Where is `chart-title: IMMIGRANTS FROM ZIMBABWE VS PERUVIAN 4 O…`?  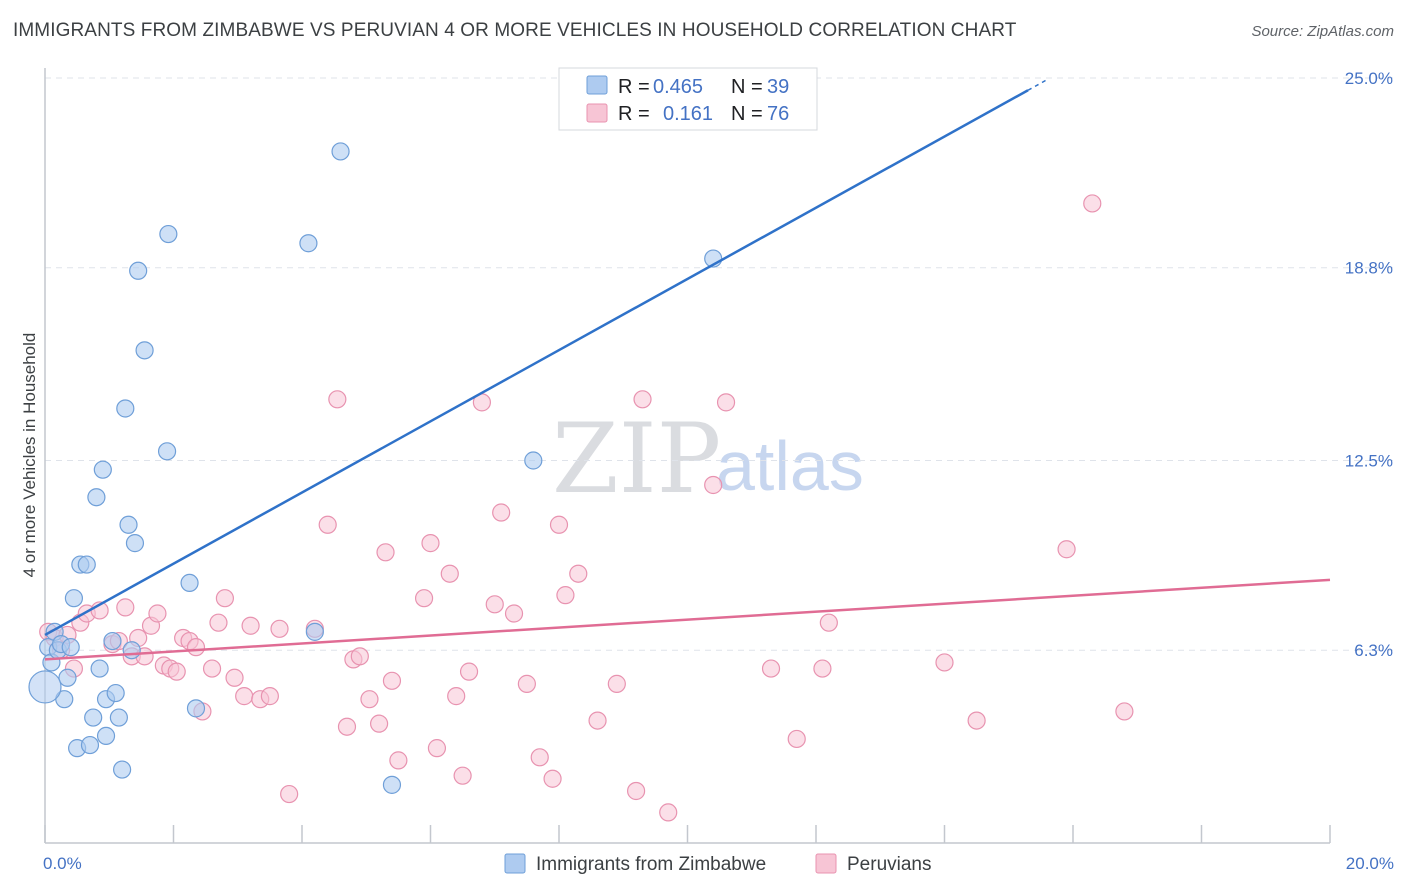 chart-title: IMMIGRANTS FROM ZIMBABWE VS PERUVIAN 4 O… is located at coordinates (515, 30).